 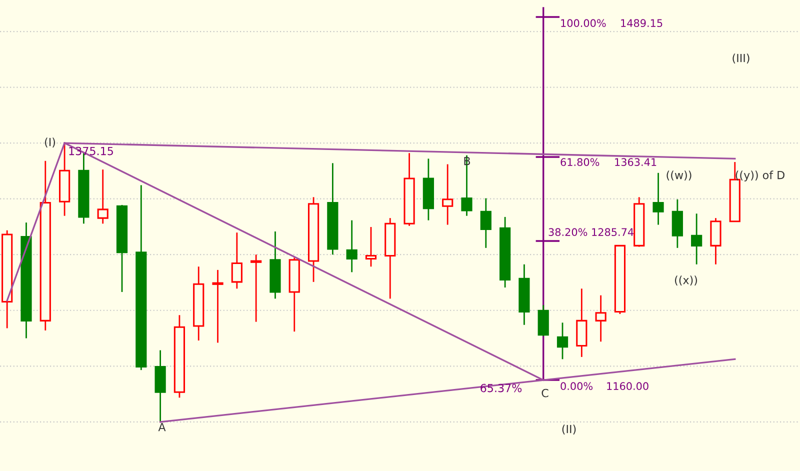 What do you see at coordinates (545, 393) in the screenshot?
I see `annotation: C` at bounding box center [545, 393].